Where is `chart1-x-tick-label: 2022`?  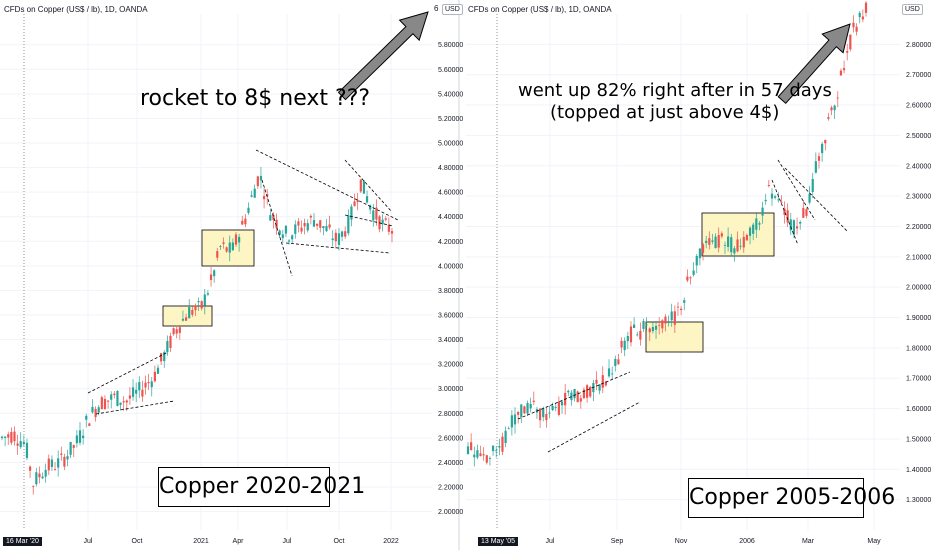 chart1-x-tick-label: 2022 is located at coordinates (391, 541).